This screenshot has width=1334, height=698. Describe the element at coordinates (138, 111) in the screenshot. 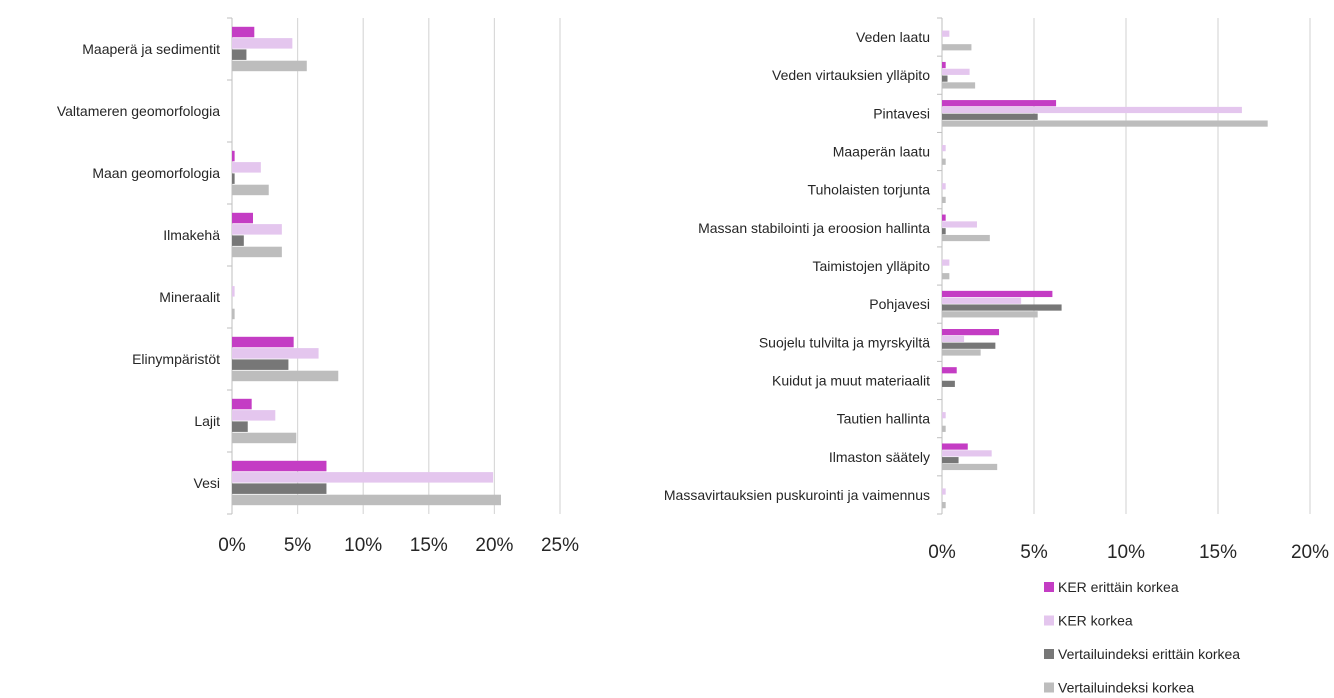

I see `category-label: Valtameren geomorfologia` at that location.